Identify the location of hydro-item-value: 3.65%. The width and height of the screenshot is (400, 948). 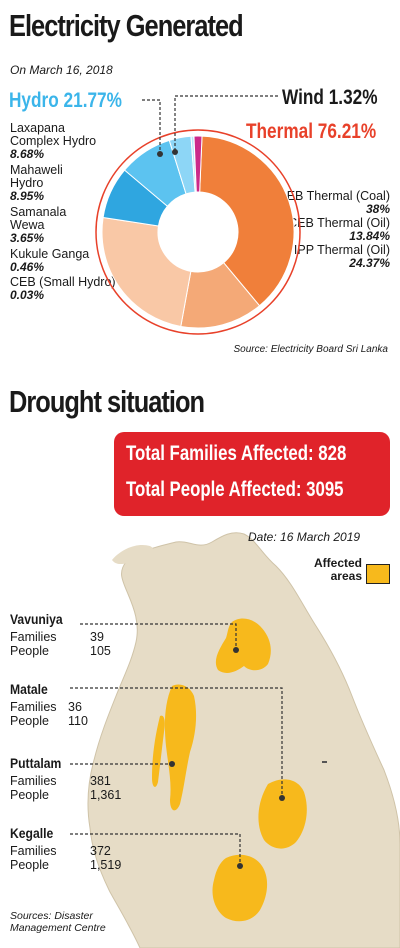
(27, 238).